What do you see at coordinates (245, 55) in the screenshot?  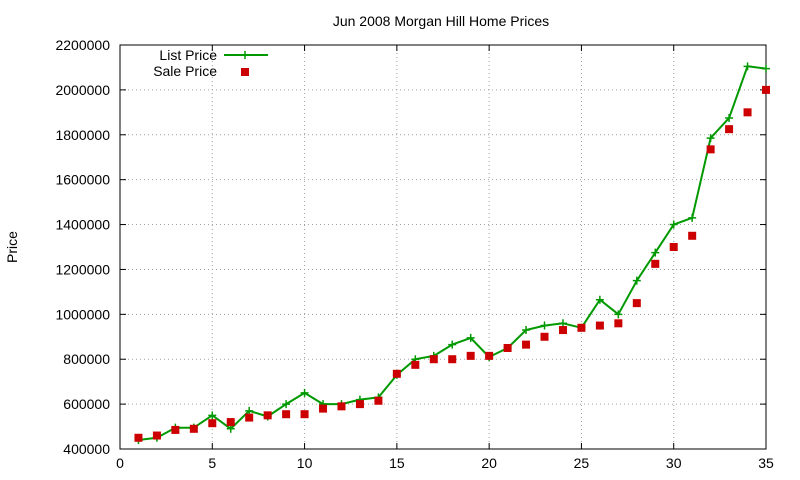 I see `legend-marker-list-price` at bounding box center [245, 55].